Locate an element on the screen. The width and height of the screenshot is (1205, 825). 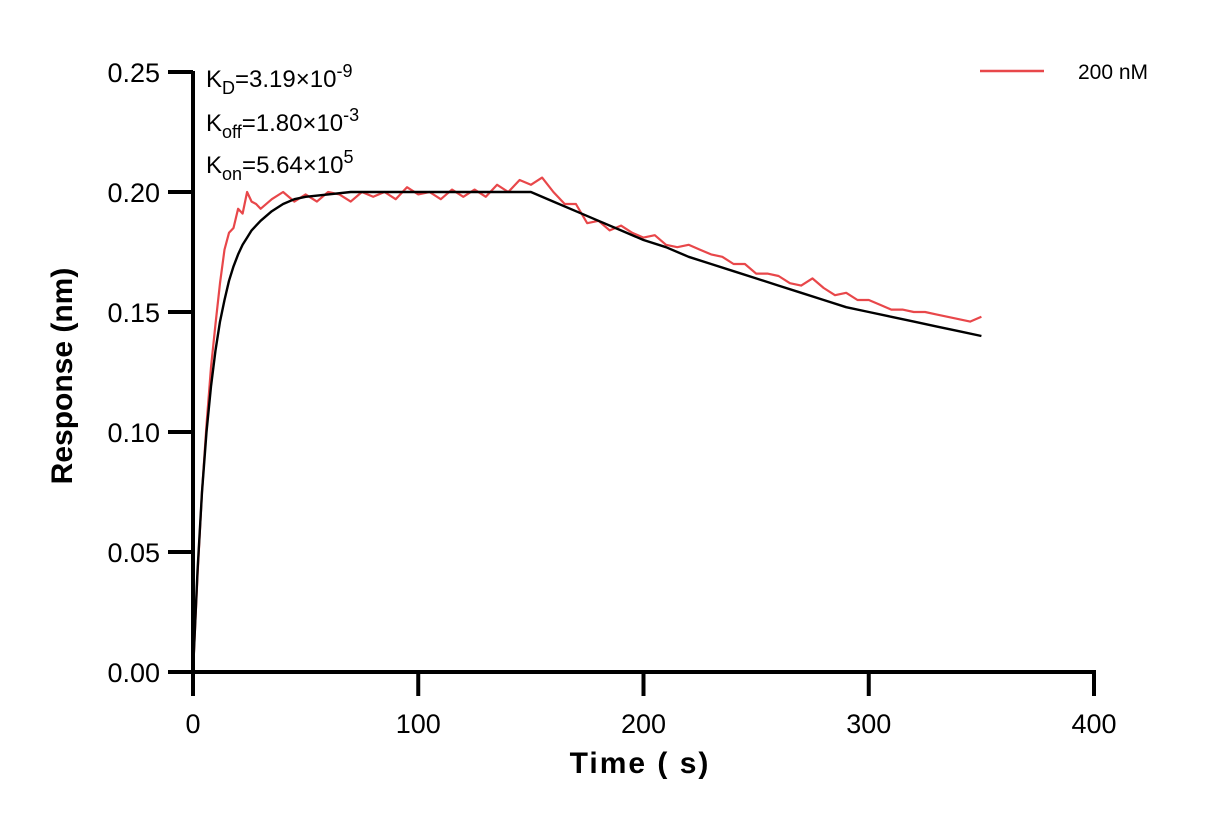
legend: 200 nM is located at coordinates (1064, 72).